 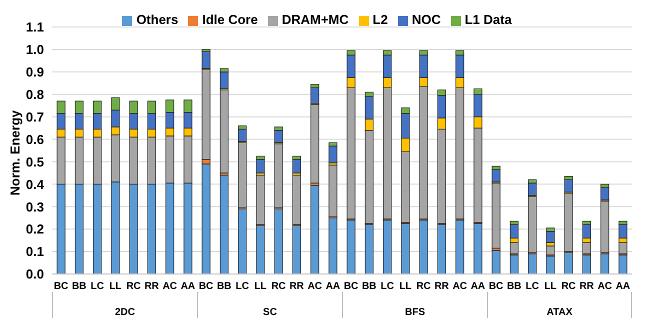 What do you see at coordinates (35, 116) in the screenshot?
I see `y-tick-label: 0.7` at bounding box center [35, 116].